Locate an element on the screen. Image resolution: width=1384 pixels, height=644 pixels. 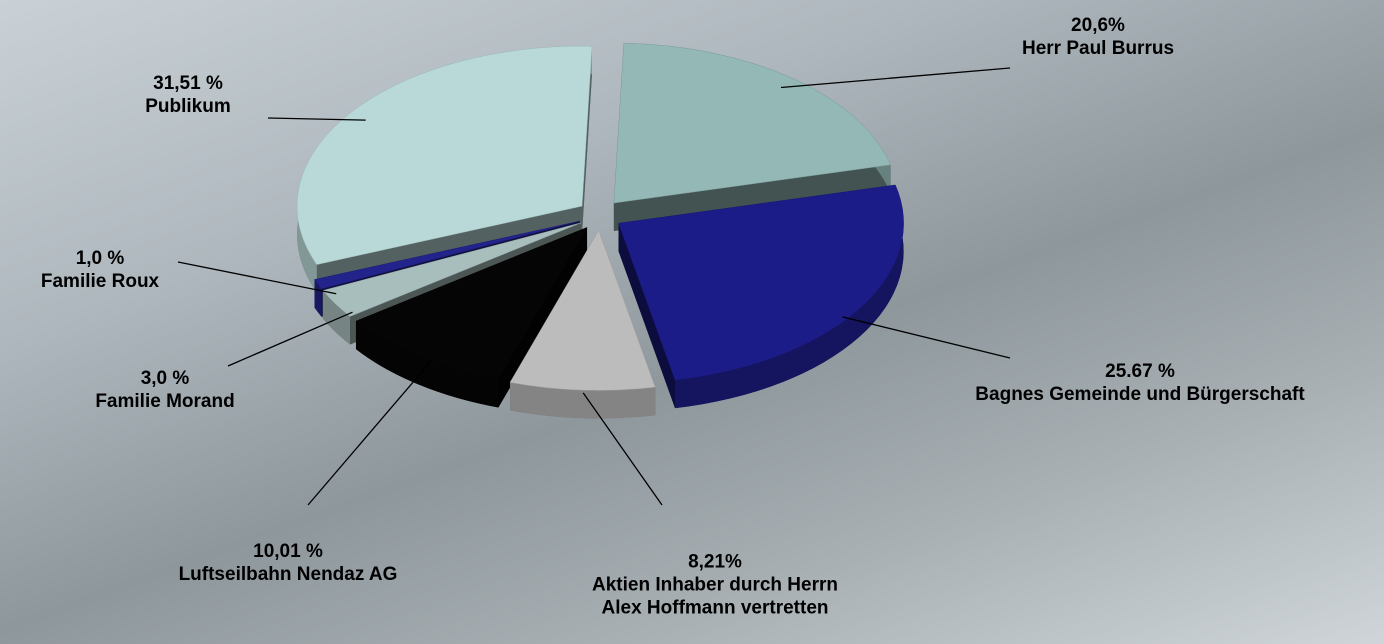
slice-label: 31,51 % Publikum is located at coordinates (188, 95).